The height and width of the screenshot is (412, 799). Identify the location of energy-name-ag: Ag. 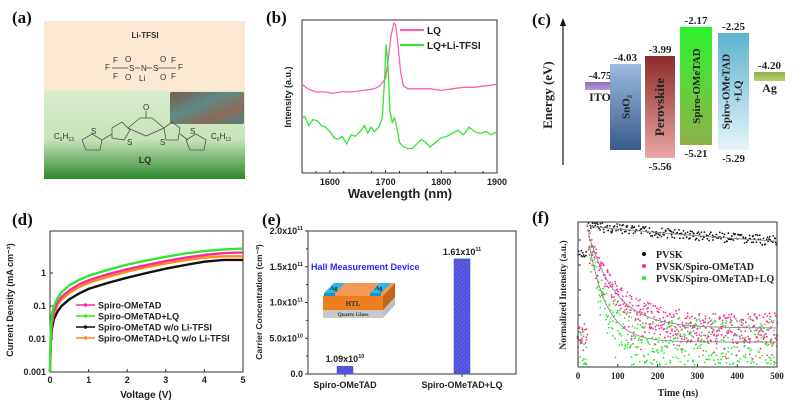
(769, 88).